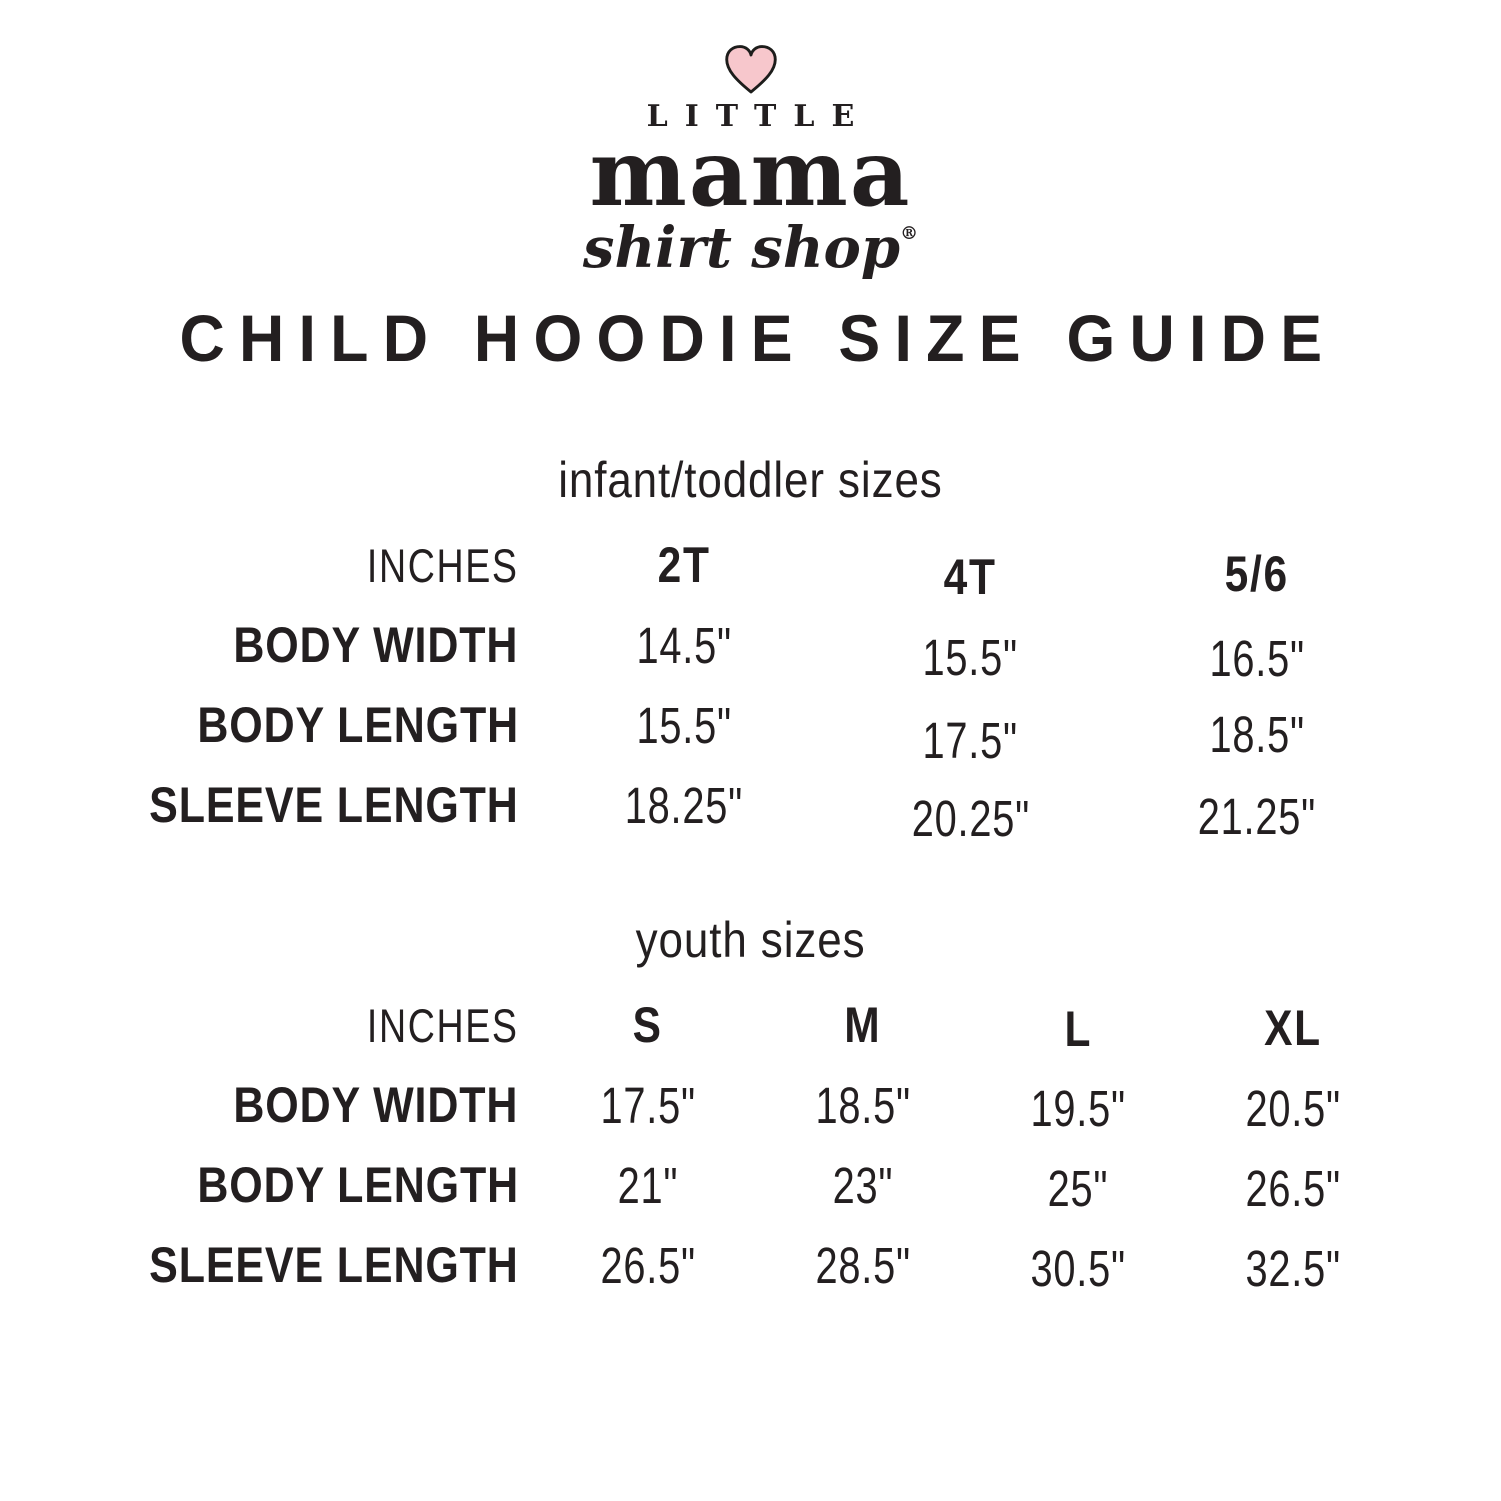 This screenshot has width=1501, height=1501. What do you see at coordinates (1078, 1268) in the screenshot?
I see `size-value: 30.5"` at bounding box center [1078, 1268].